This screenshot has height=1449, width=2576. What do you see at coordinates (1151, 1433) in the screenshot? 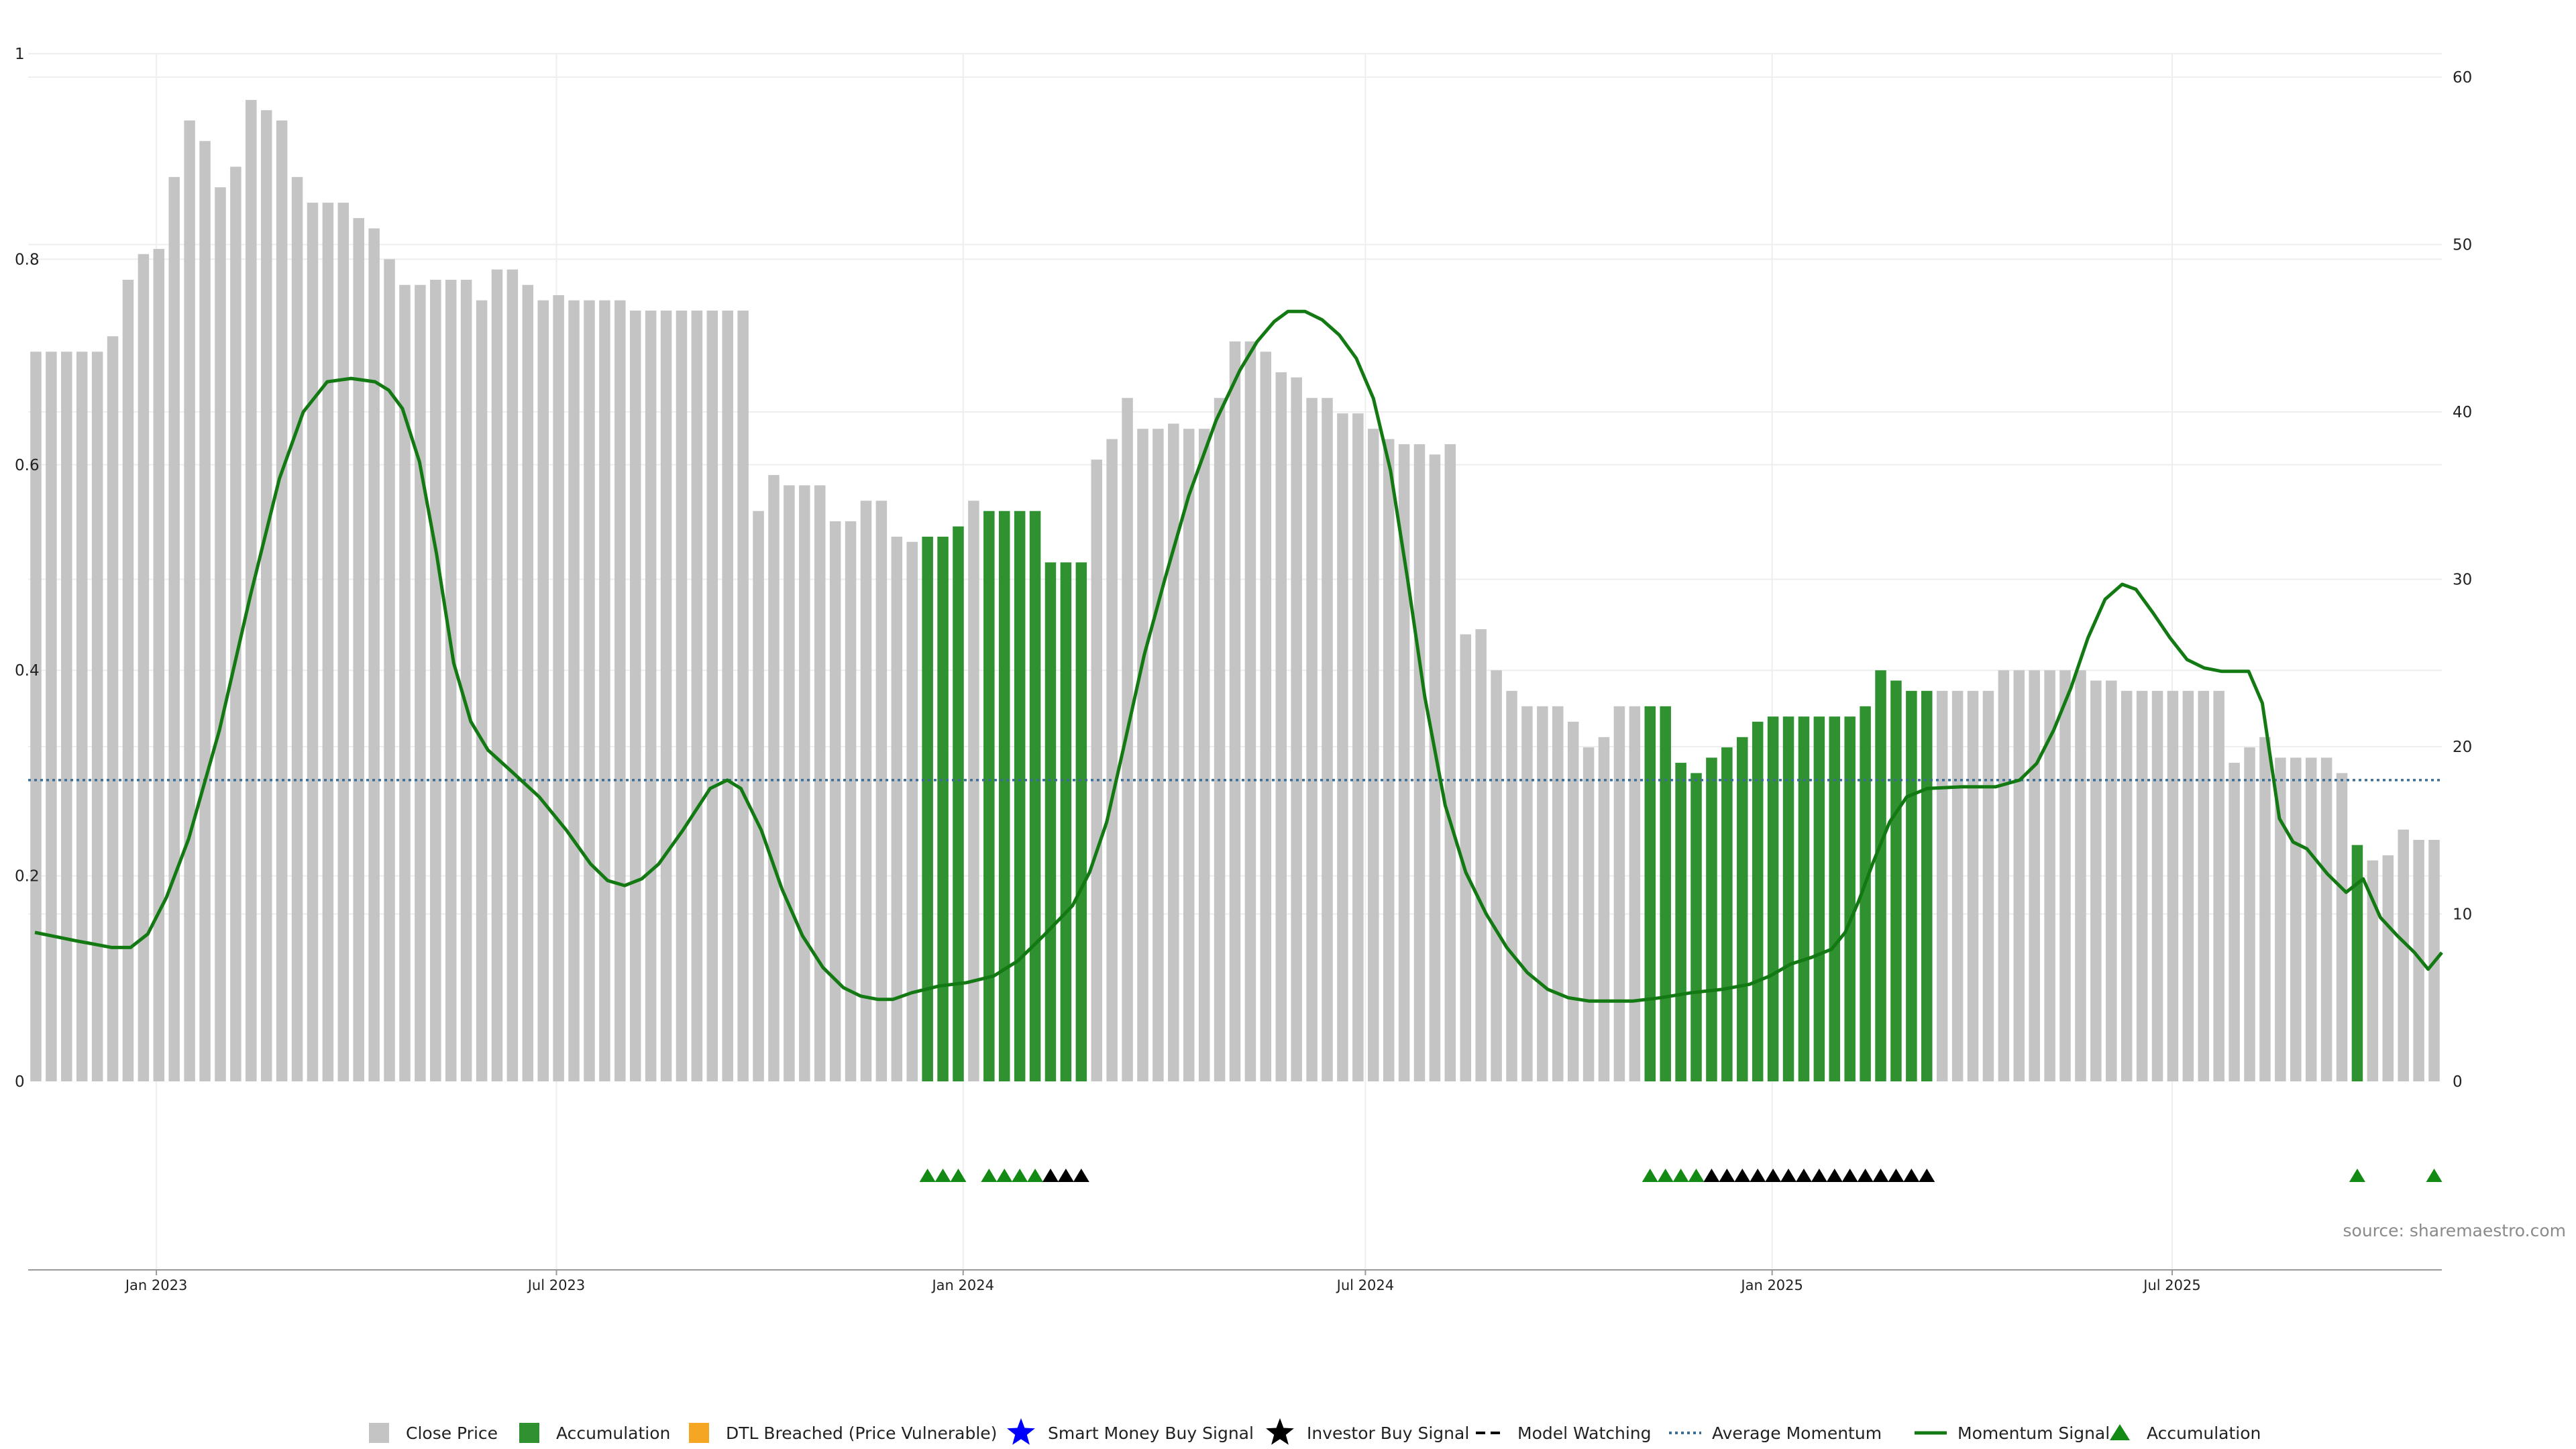
I see `legend-label: Smart Money Buy Signal` at bounding box center [1151, 1433].